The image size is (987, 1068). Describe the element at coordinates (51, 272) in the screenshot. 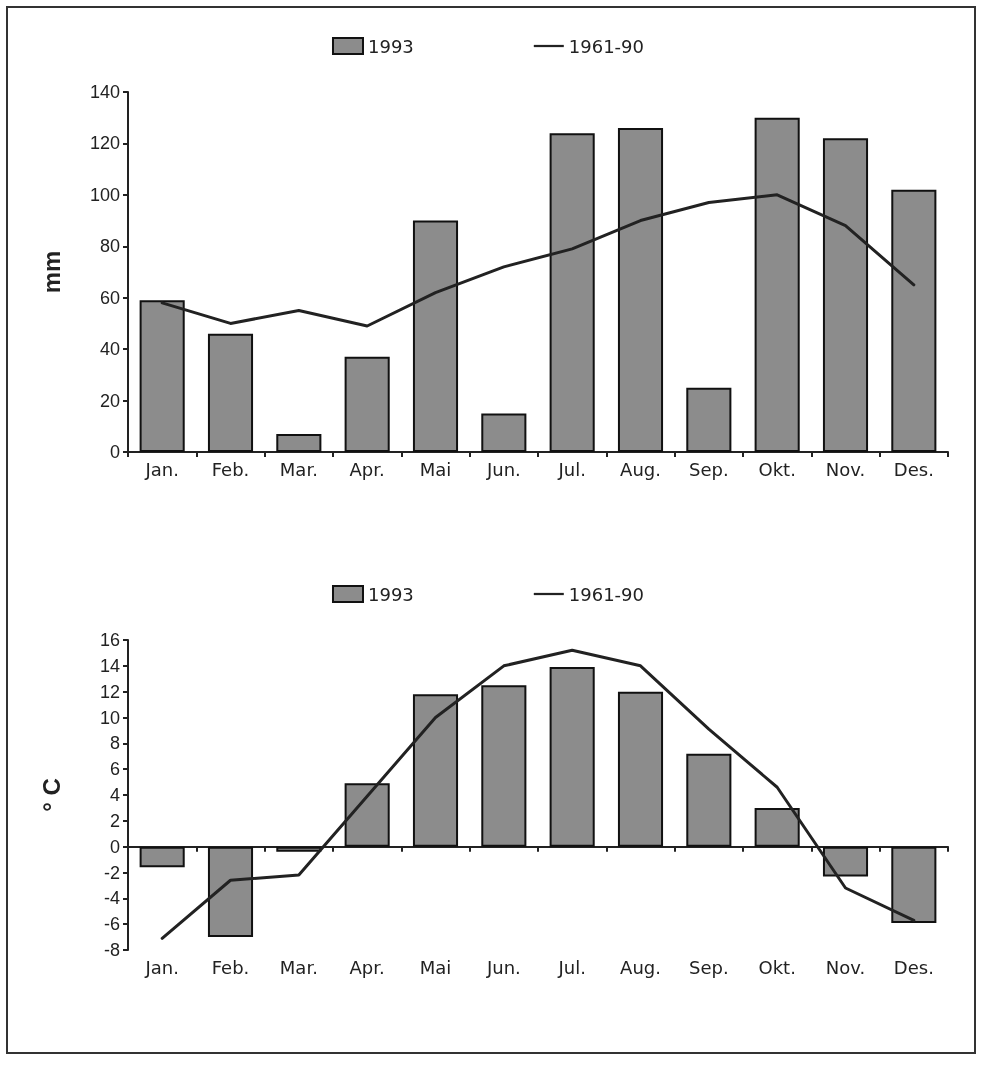

I see `y-axis-title: mm` at that location.